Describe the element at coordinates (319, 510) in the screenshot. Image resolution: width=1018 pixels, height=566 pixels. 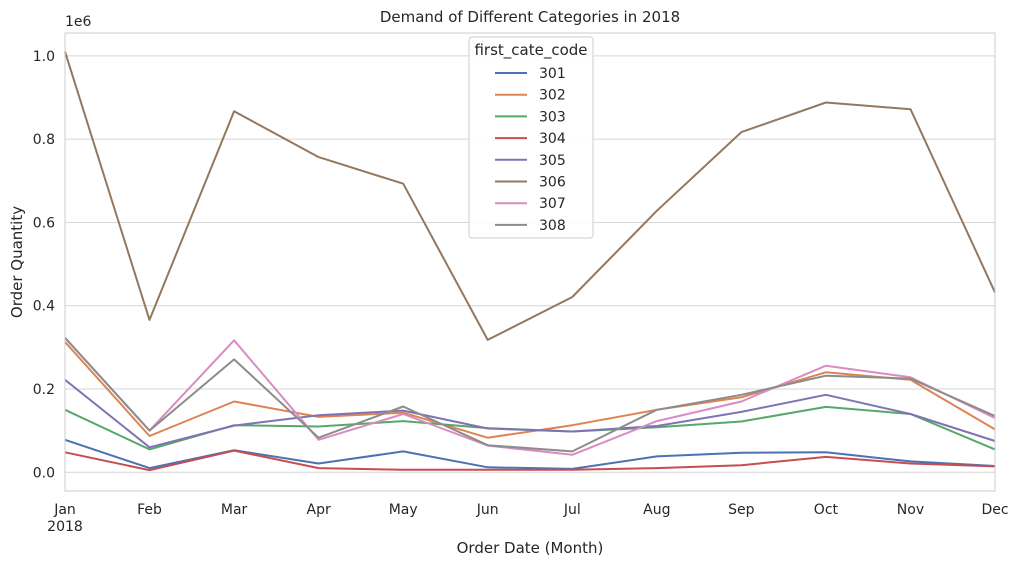
I see `x-tick-label: Apr` at that location.